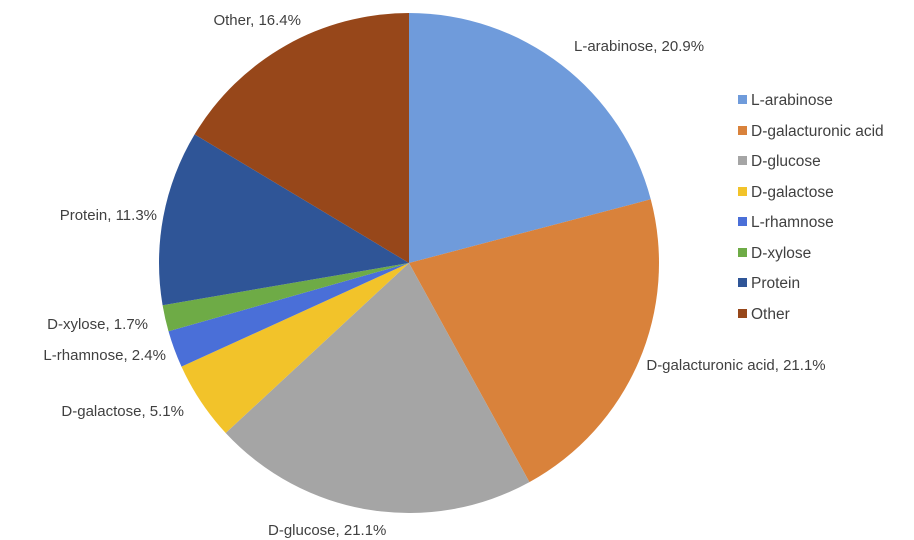 Image resolution: width=914 pixels, height=540 pixels. I want to click on legend-item: D-glucose, so click(779, 162).